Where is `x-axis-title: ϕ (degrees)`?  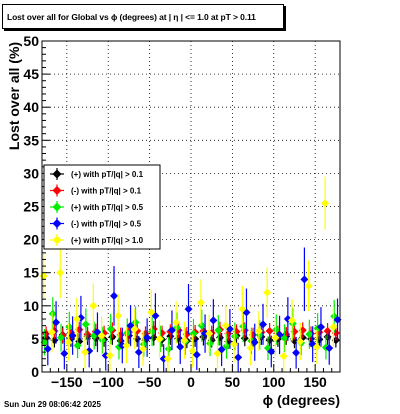
x-axis-title: ϕ (degrees) is located at coordinates (301, 400).